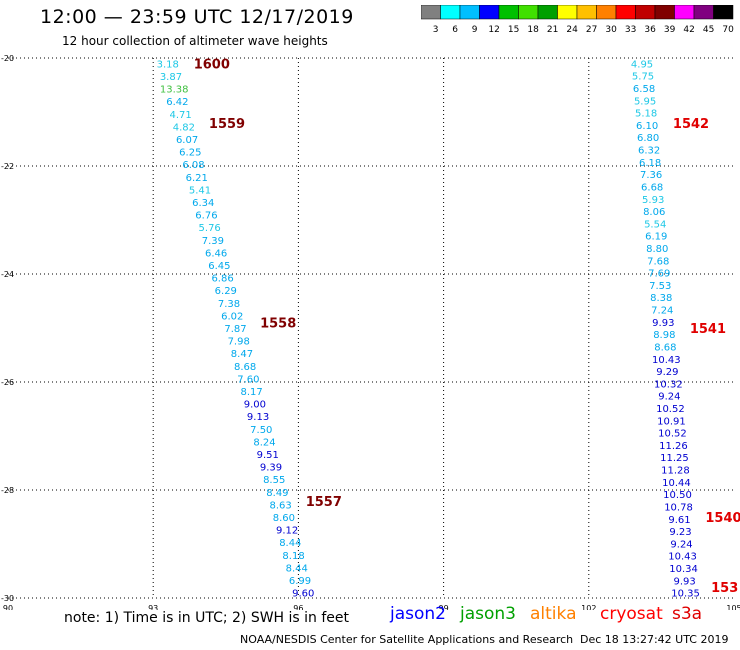  Describe the element at coordinates (187, 140) in the screenshot. I see `swh-value-label: 6.07` at that location.